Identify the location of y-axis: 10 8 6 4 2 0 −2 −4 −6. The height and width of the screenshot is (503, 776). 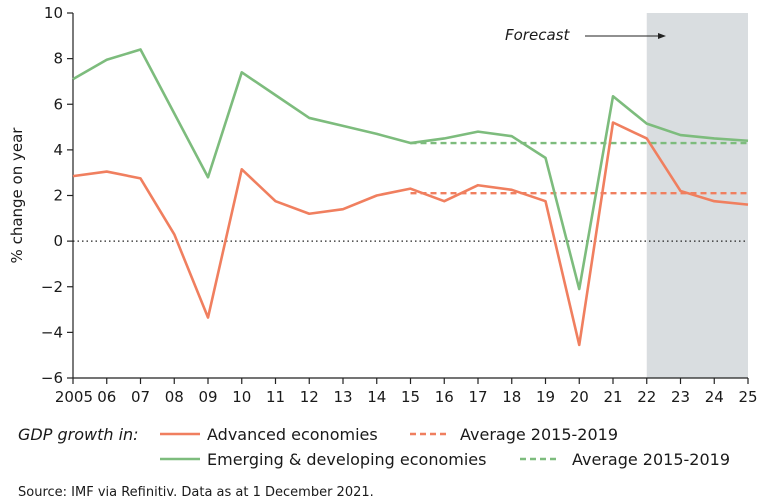
(57, 195).